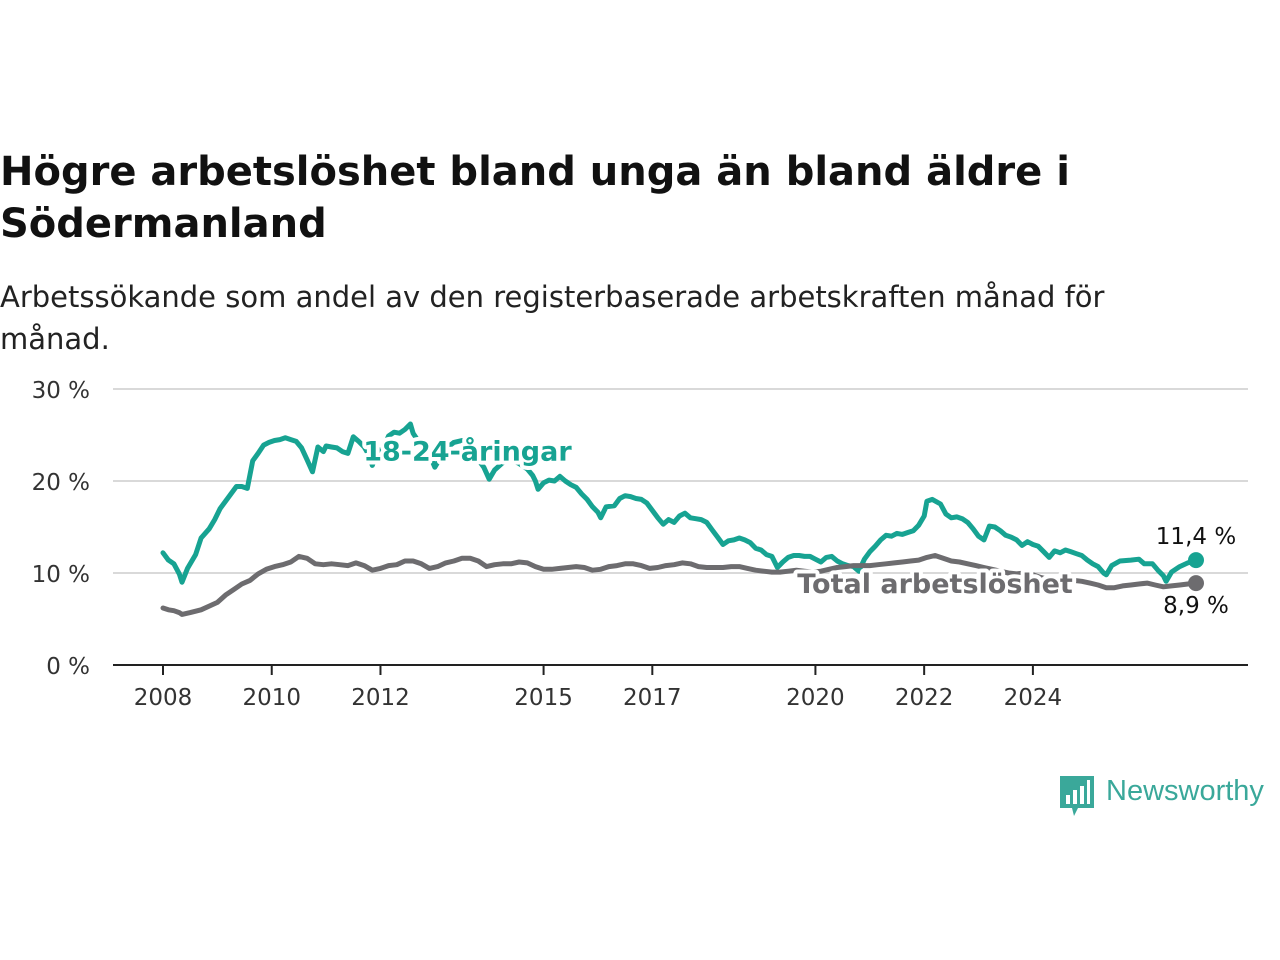  What do you see at coordinates (598, 688) in the screenshot?
I see `x-axis-ticks: 2008 2010 2012 2015 2017 2020 2022 2024` at bounding box center [598, 688].